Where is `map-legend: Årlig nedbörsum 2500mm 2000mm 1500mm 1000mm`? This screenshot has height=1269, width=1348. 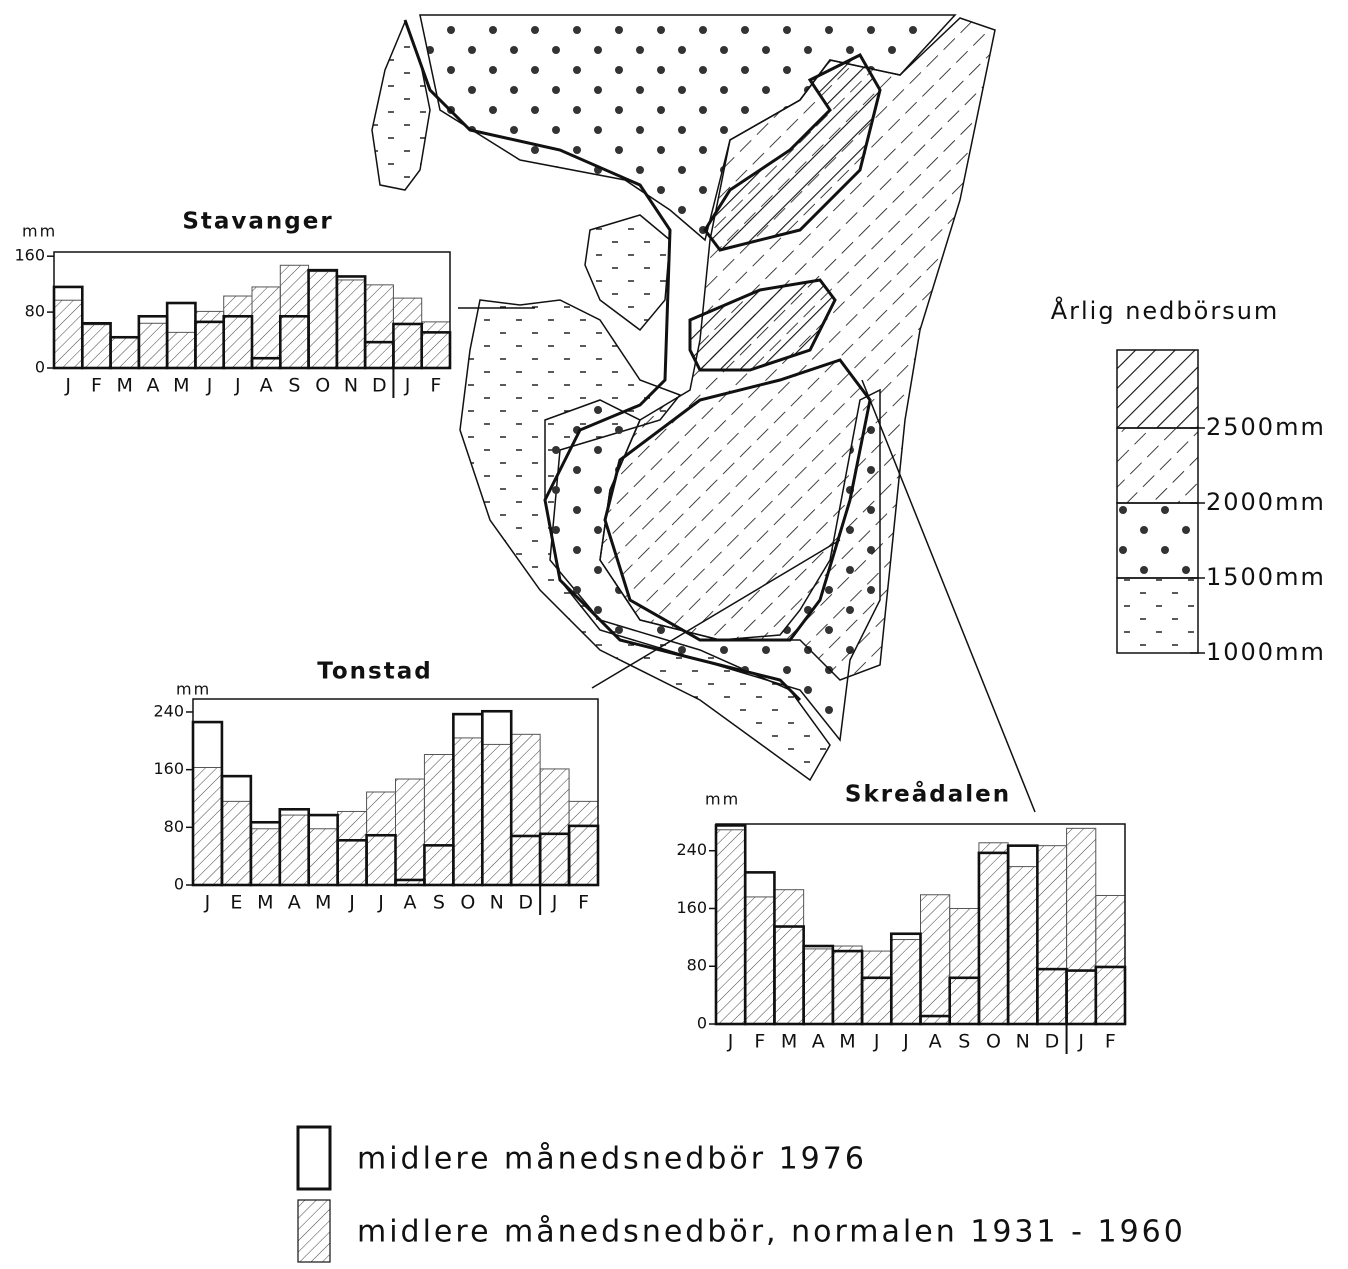
map-legend: Årlig nedbörsum 2500mm 2000mm 1500mm 1000mm is located at coordinates (1188, 481).